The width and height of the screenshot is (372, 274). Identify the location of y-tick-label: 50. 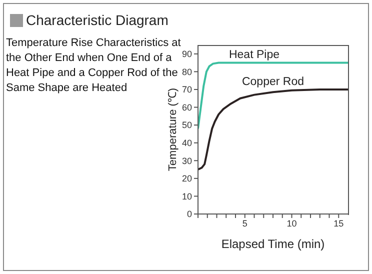
(187, 125).